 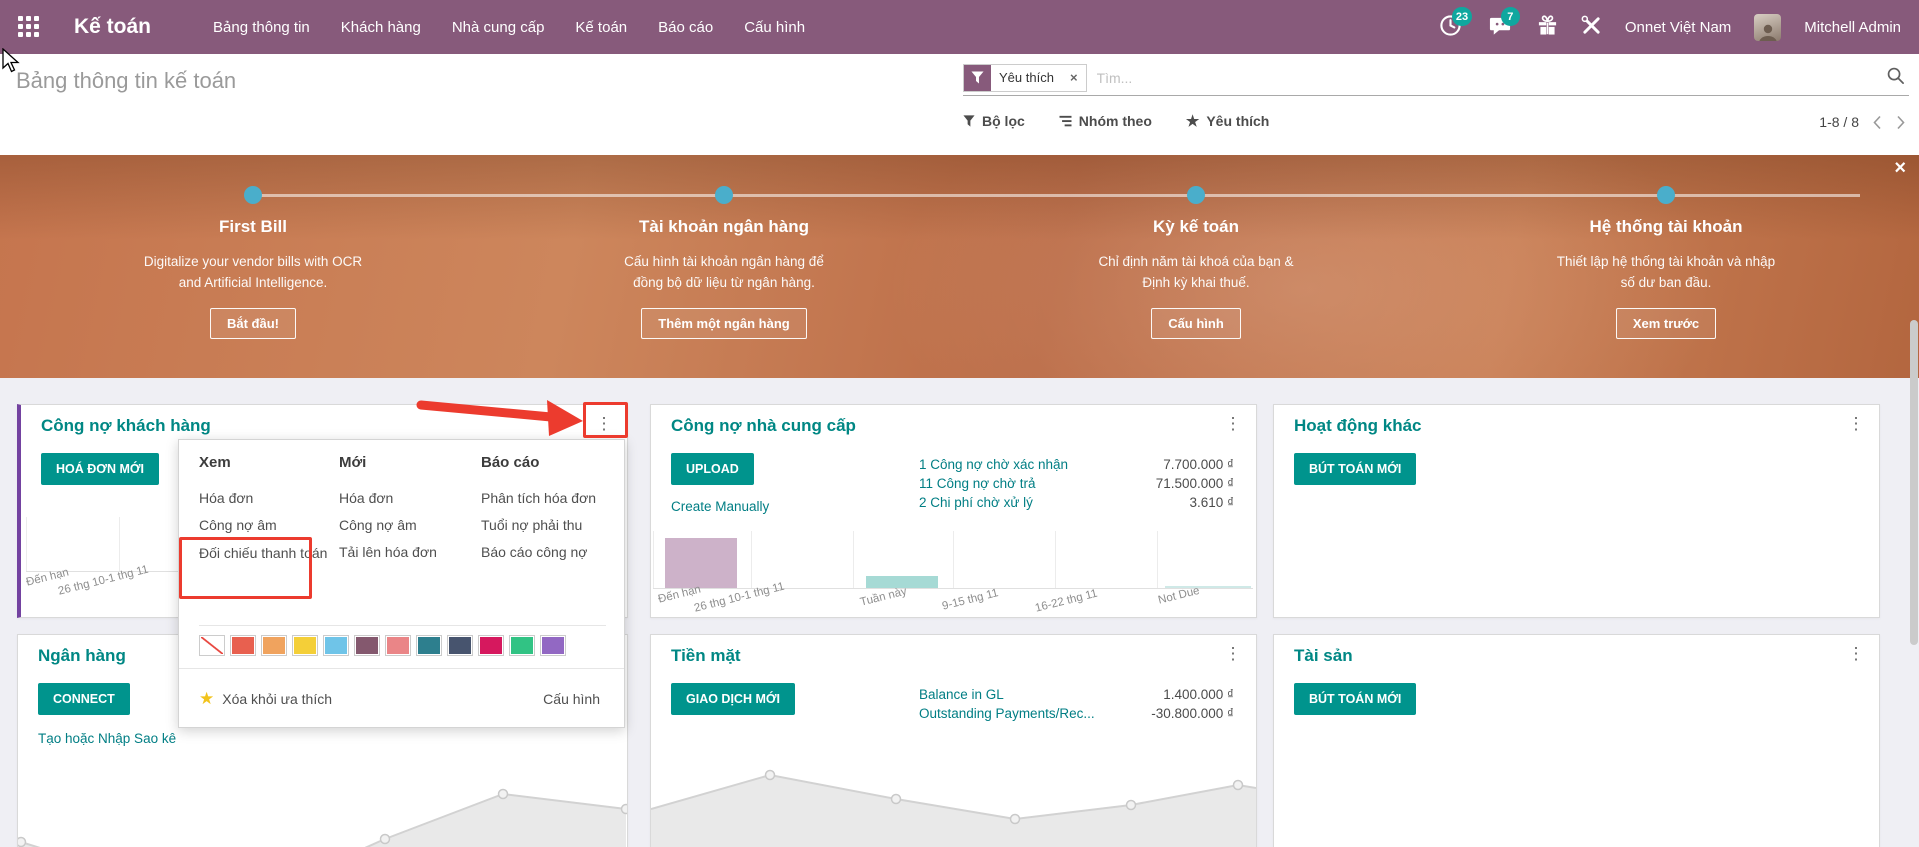 What do you see at coordinates (1678, 27) in the screenshot?
I see `company-name: Onnet Việt Nam` at bounding box center [1678, 27].